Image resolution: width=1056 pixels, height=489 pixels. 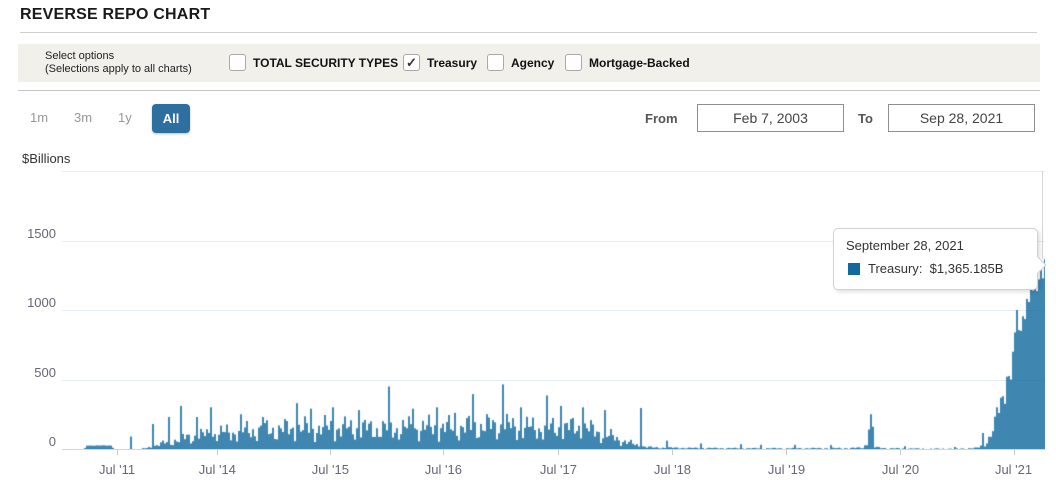 I want to click on range-button-1m: 1m, so click(x=39, y=117).